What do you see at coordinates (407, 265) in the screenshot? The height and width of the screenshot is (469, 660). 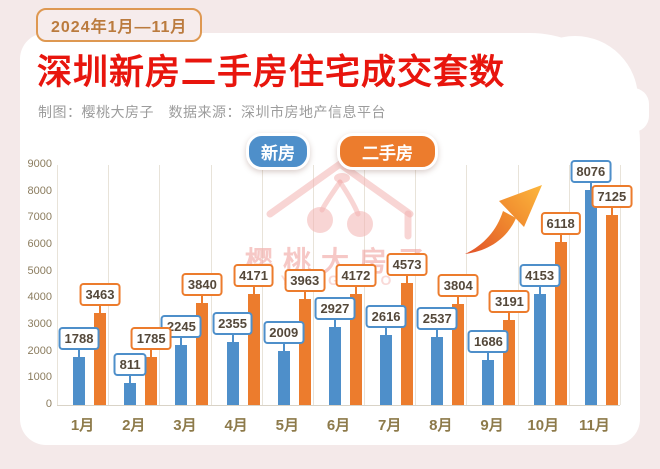 I see `value-label-second-hand-m7: 4573` at bounding box center [407, 265].